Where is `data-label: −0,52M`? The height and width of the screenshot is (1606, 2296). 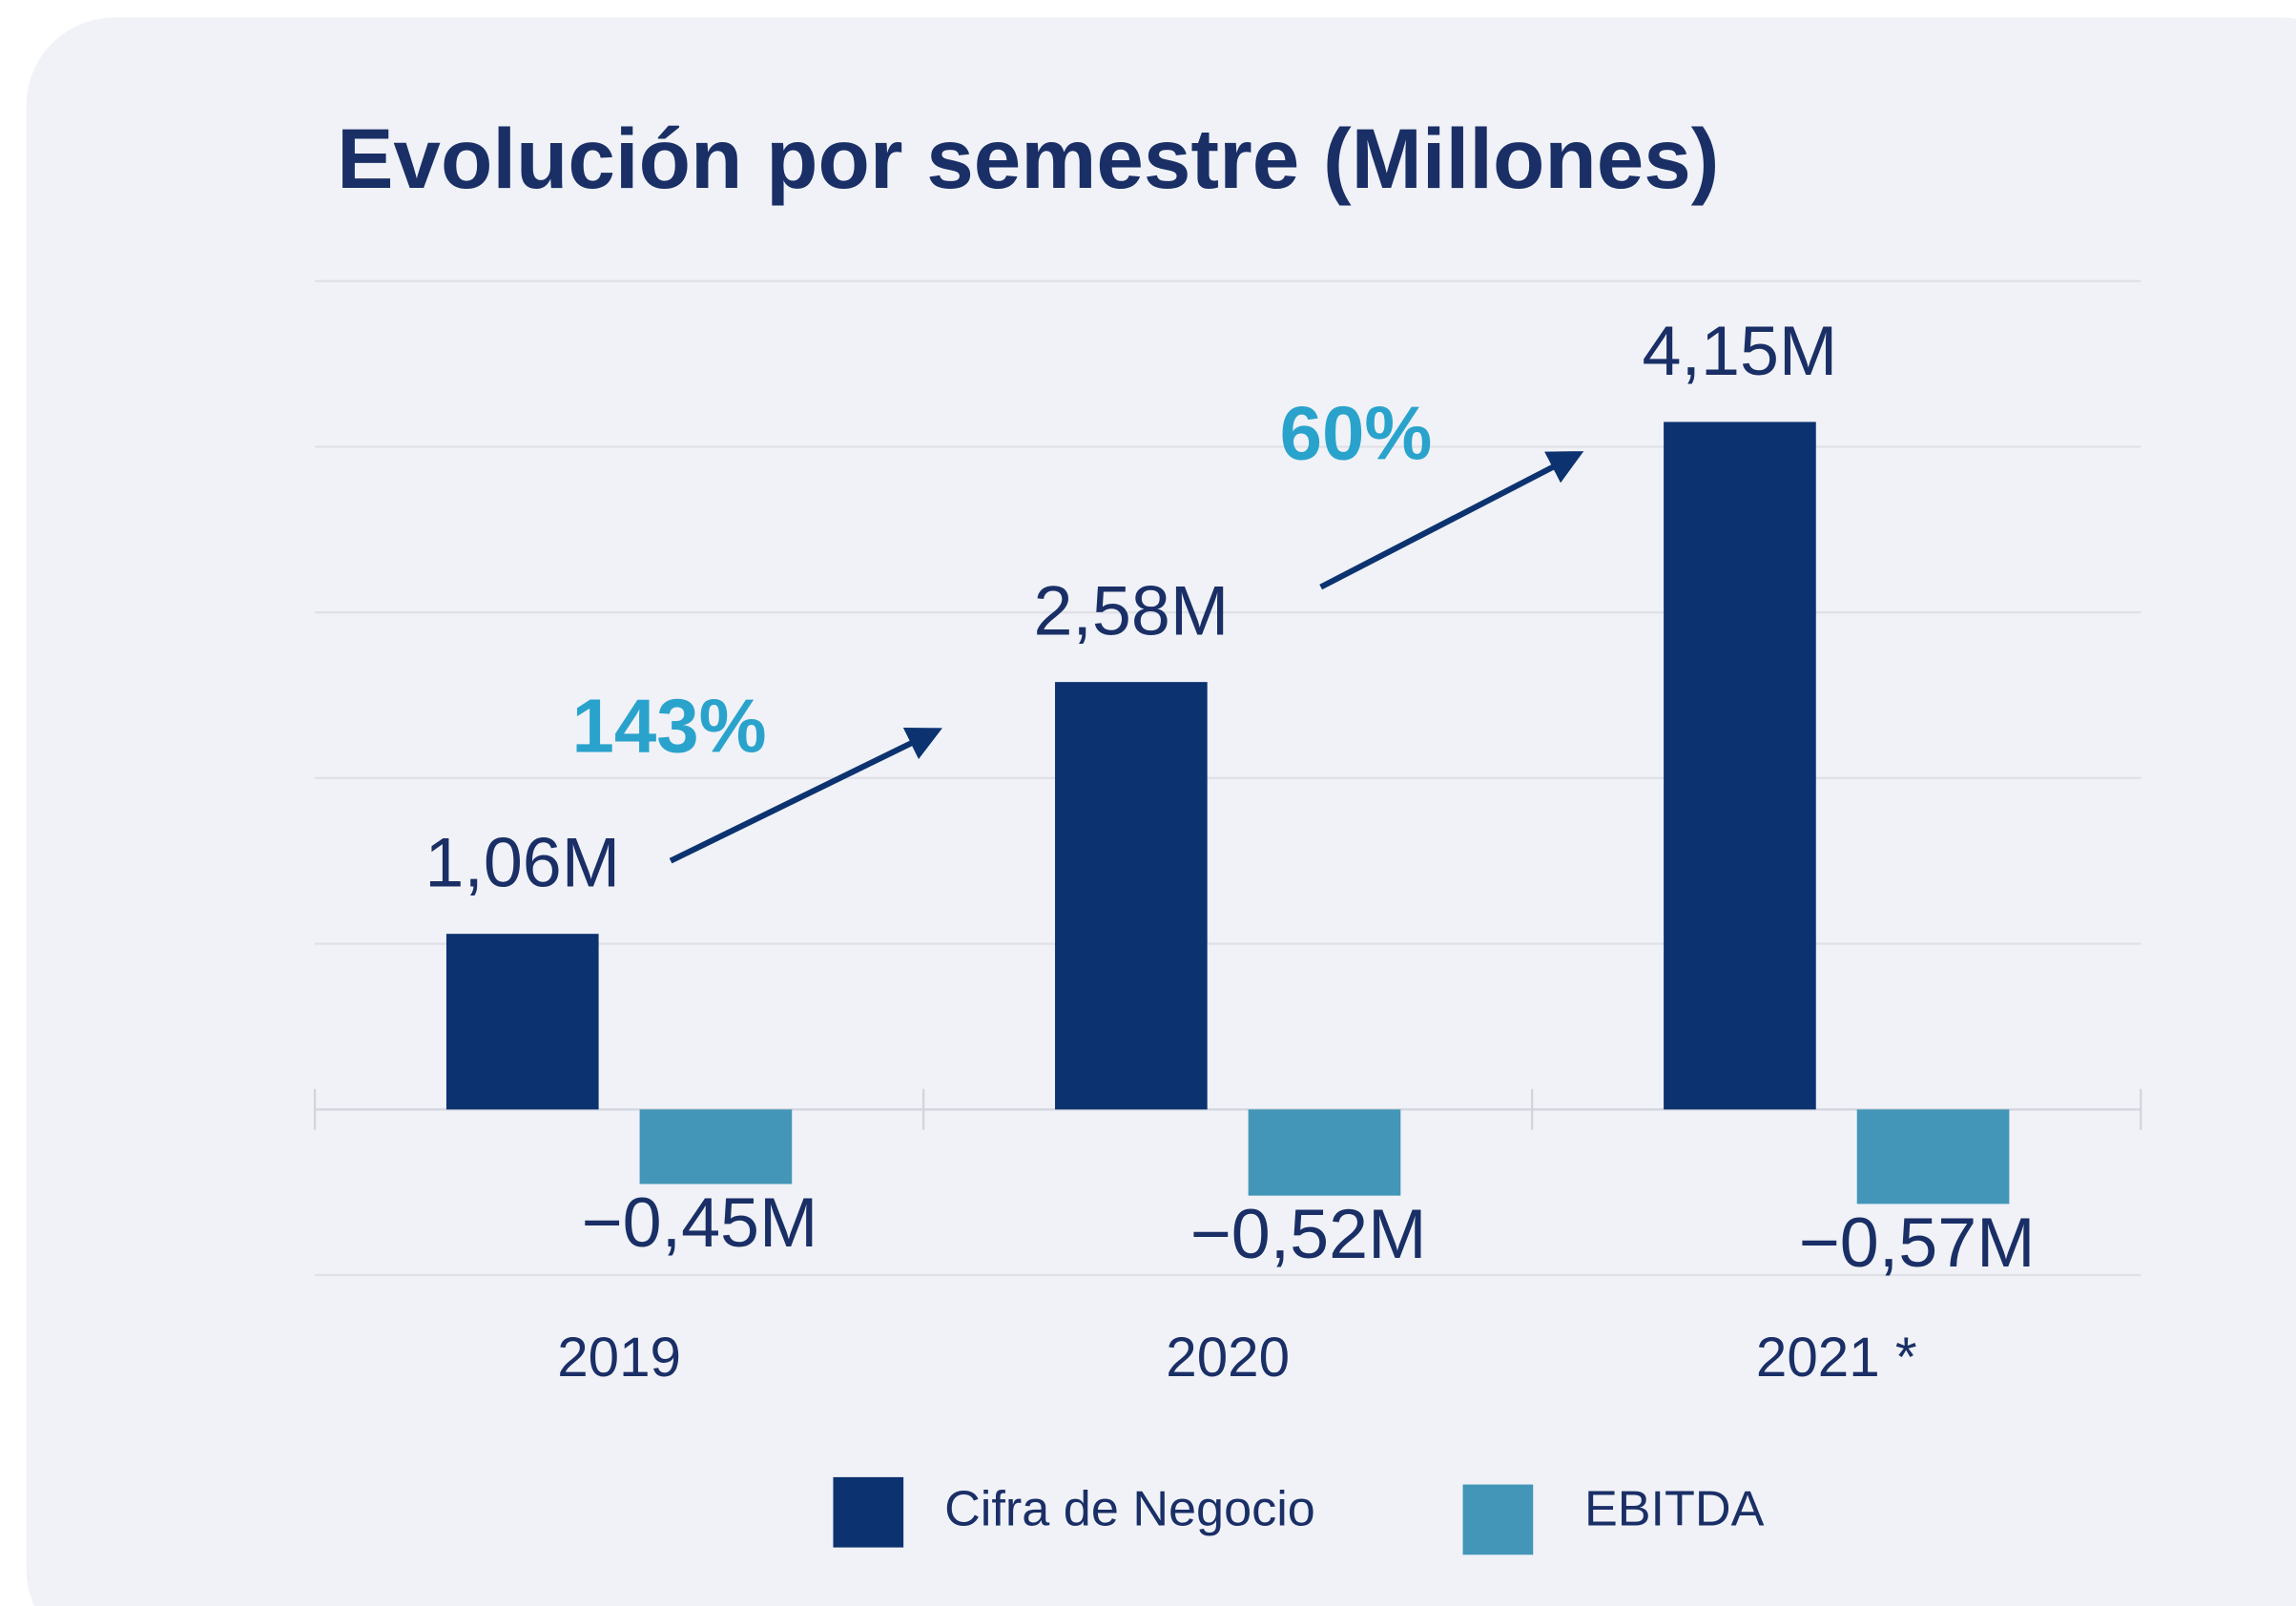
data-label: −0,52M is located at coordinates (1308, 1233).